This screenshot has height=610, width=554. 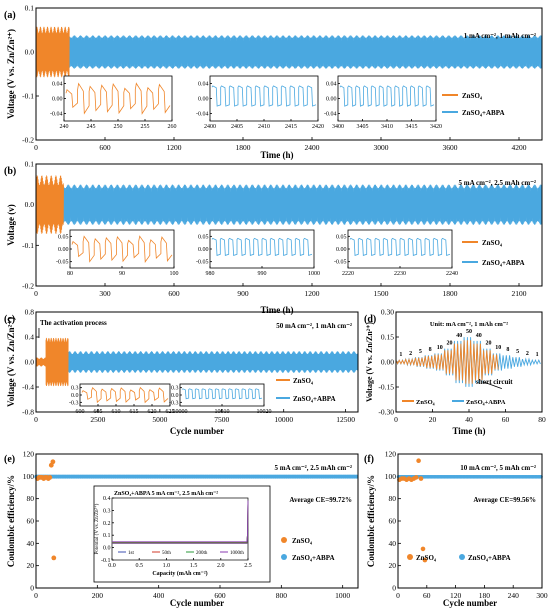 What do you see at coordinates (262, 274) in the screenshot?
I see `inset-x-tick-label: 990` at bounding box center [262, 274].